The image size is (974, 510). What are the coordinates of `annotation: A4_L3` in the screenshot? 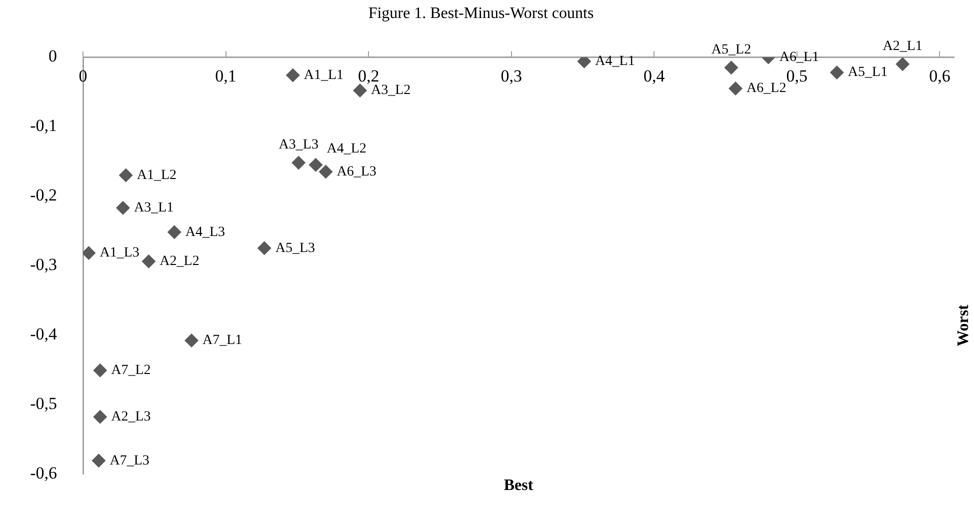 It's located at (205, 232).